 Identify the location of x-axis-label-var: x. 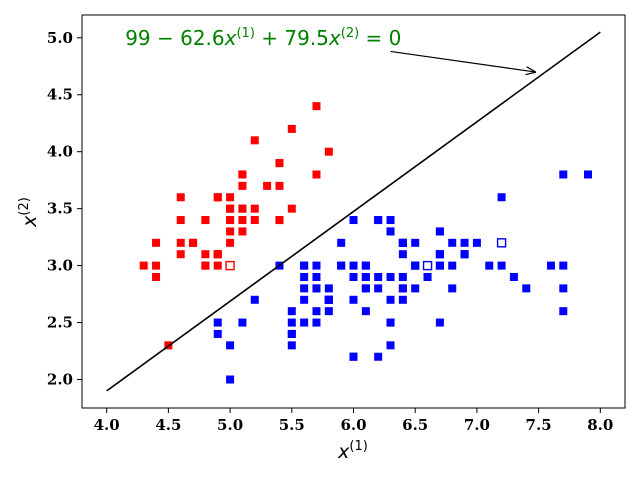
(343, 452).